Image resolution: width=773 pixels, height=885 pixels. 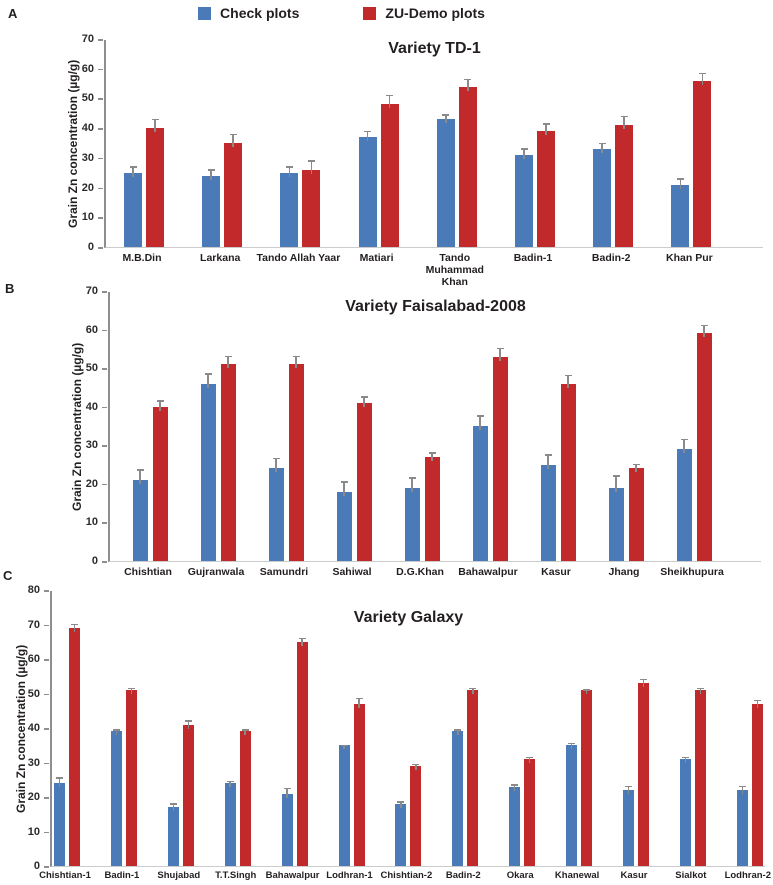 I want to click on chart-title: Variety Faisalabad-2008, so click(x=435, y=306).